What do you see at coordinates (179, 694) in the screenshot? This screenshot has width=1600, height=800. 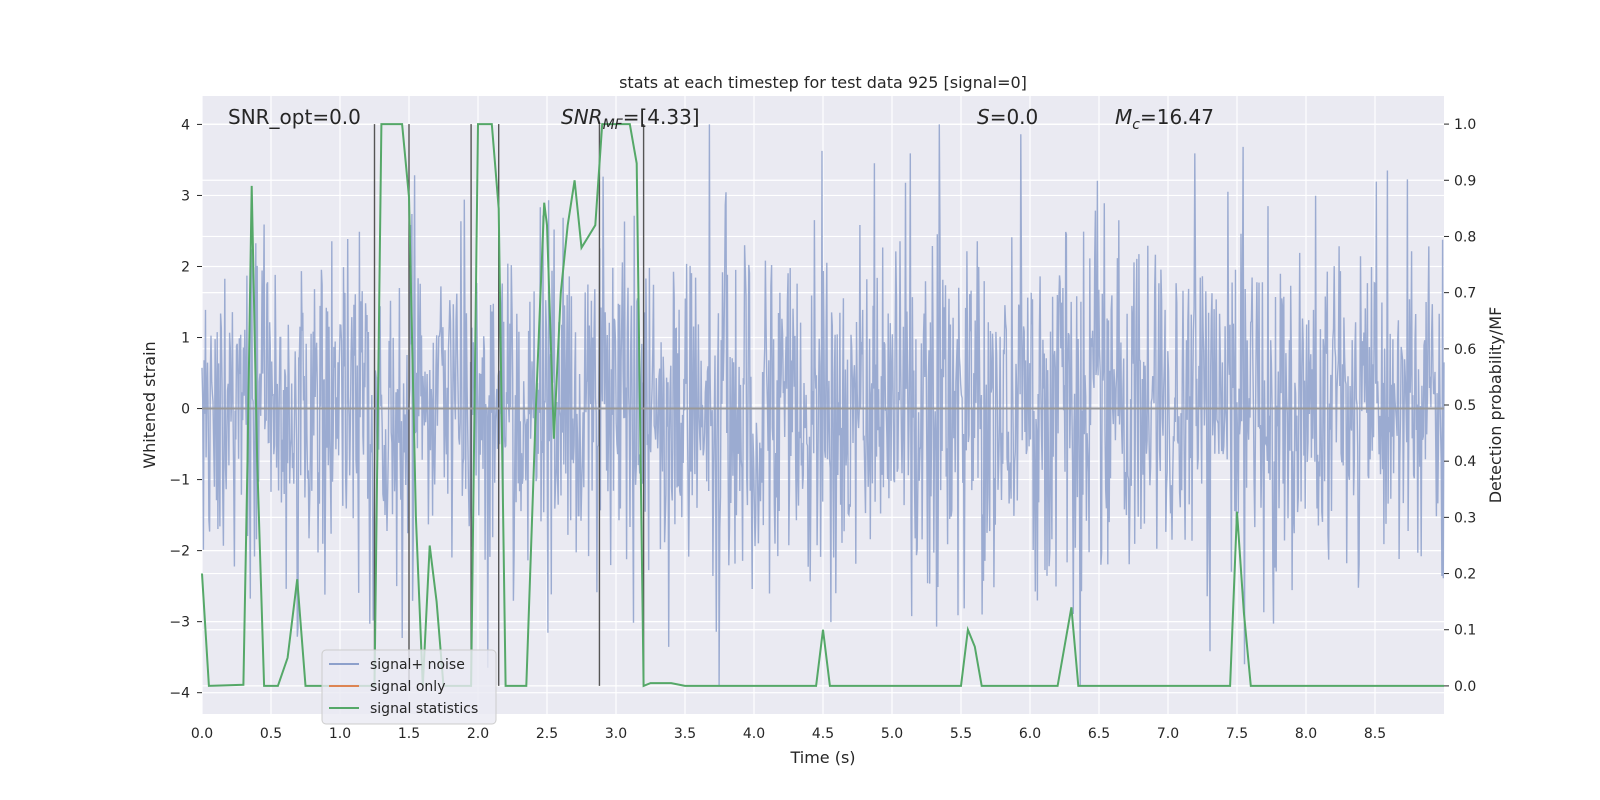 I see `y-tick-label: −4` at bounding box center [179, 694].